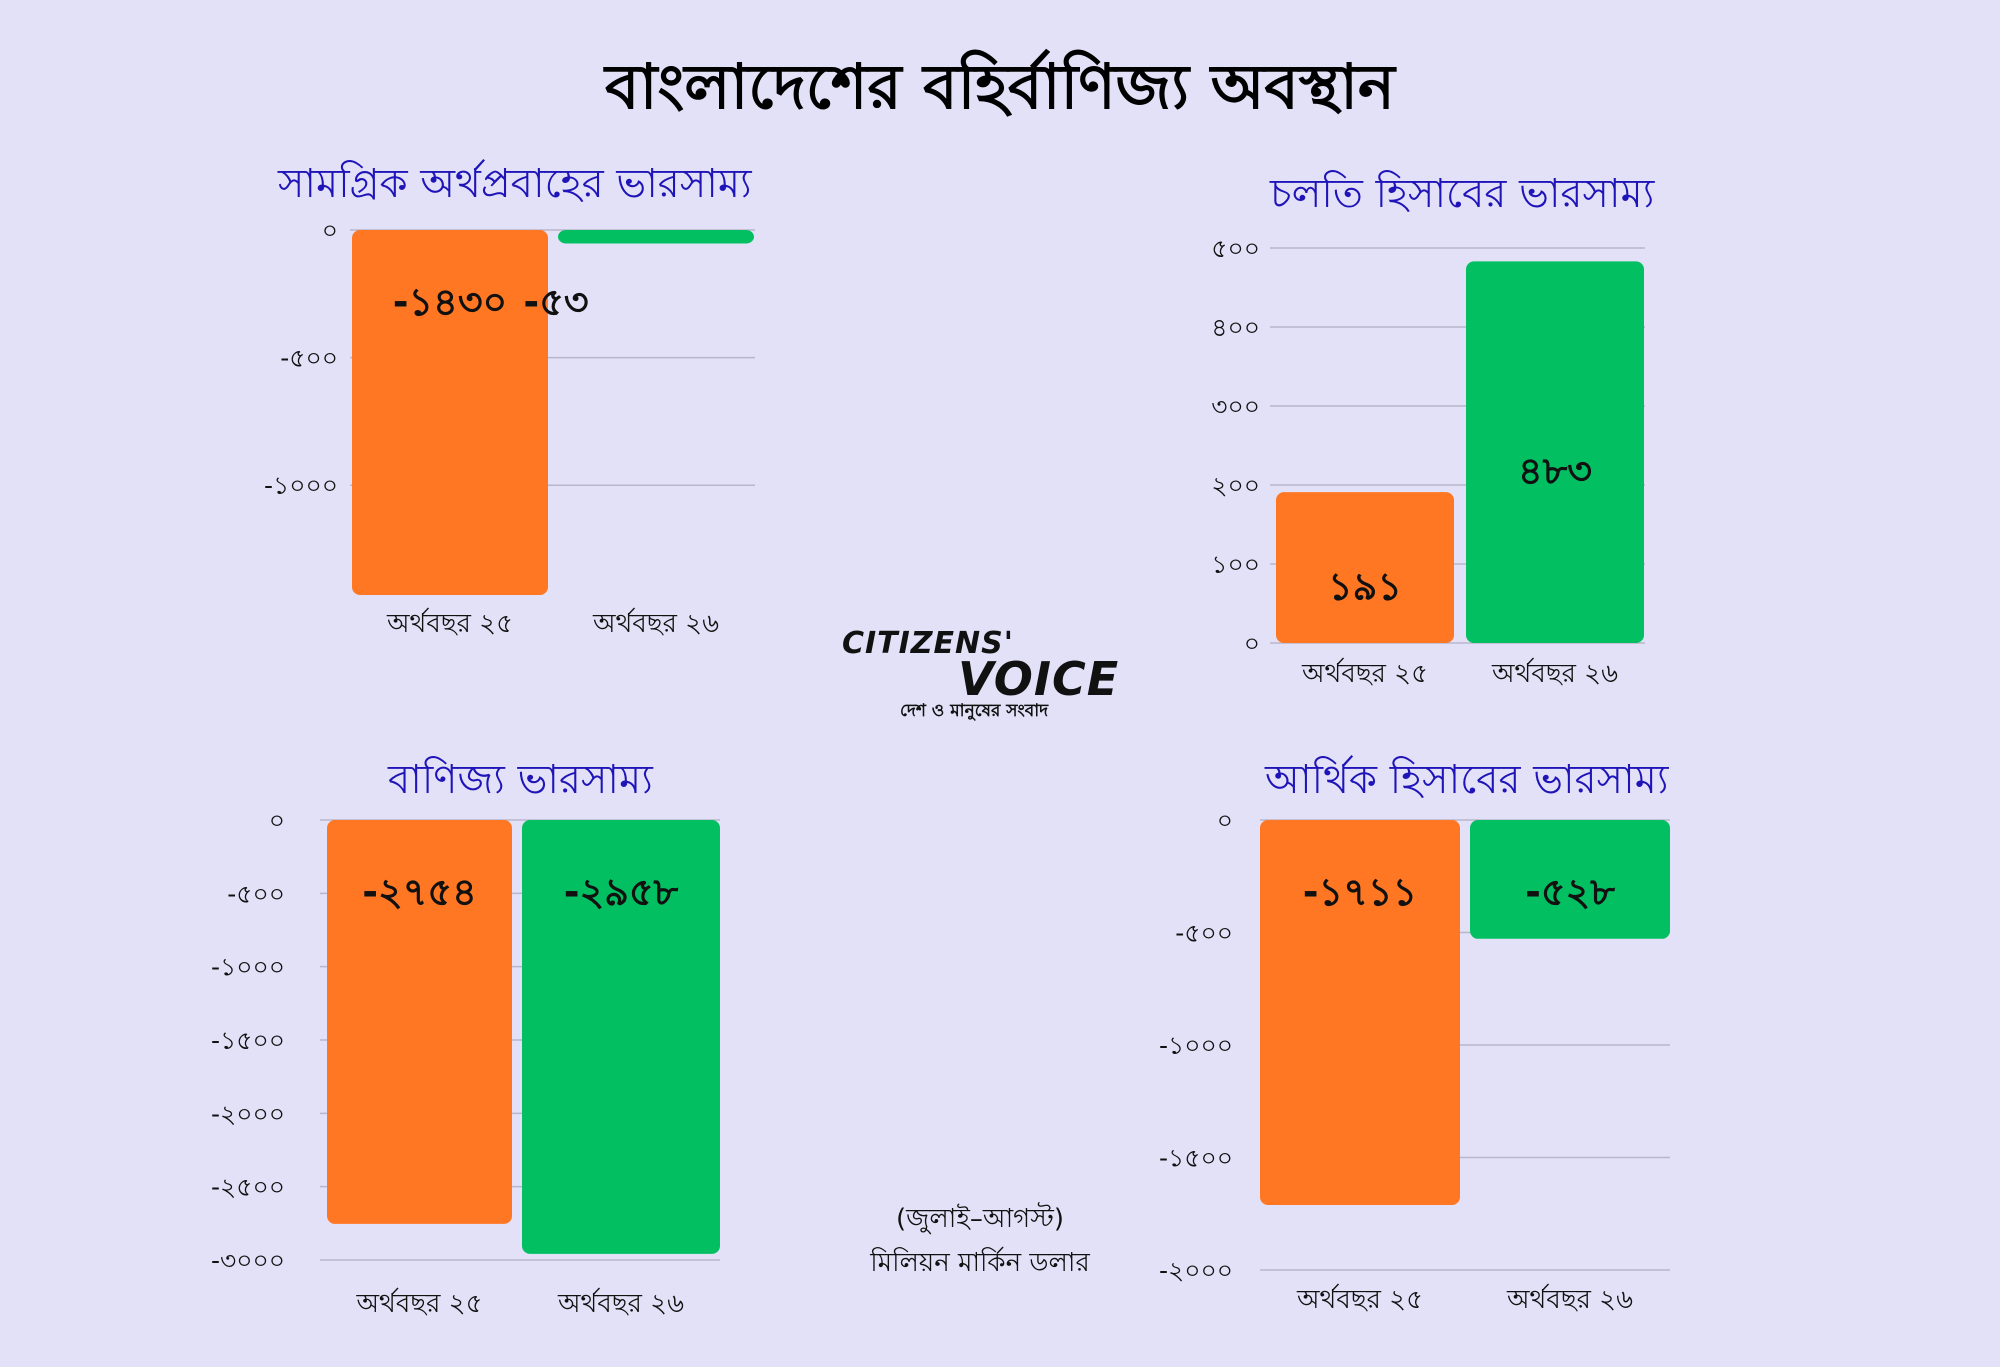  I want to click on y-tick-label: -২৫০০, so click(248, 1187).